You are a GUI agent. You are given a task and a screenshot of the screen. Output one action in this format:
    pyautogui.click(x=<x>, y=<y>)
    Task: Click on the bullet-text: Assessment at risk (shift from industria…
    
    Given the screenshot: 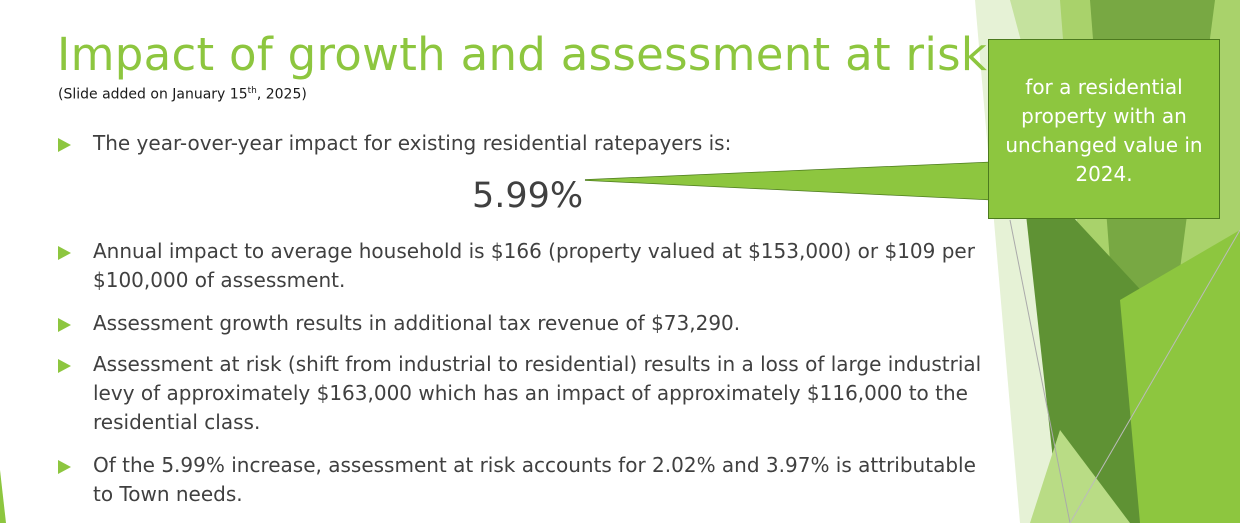 What is the action you would take?
    pyautogui.click(x=537, y=393)
    